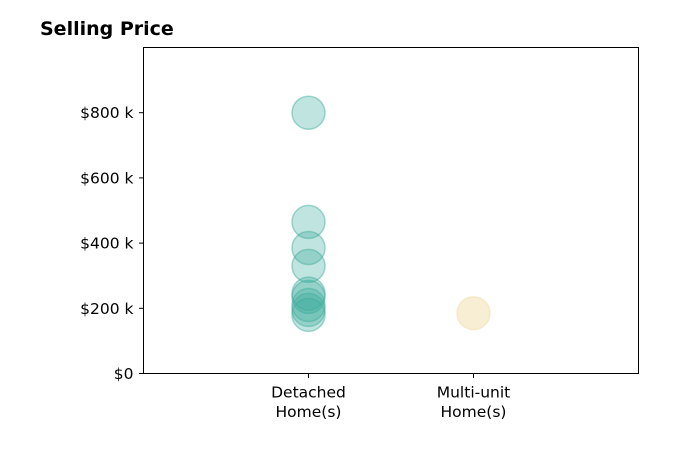  What do you see at coordinates (107, 29) in the screenshot?
I see `chart-title: Selling Price` at bounding box center [107, 29].